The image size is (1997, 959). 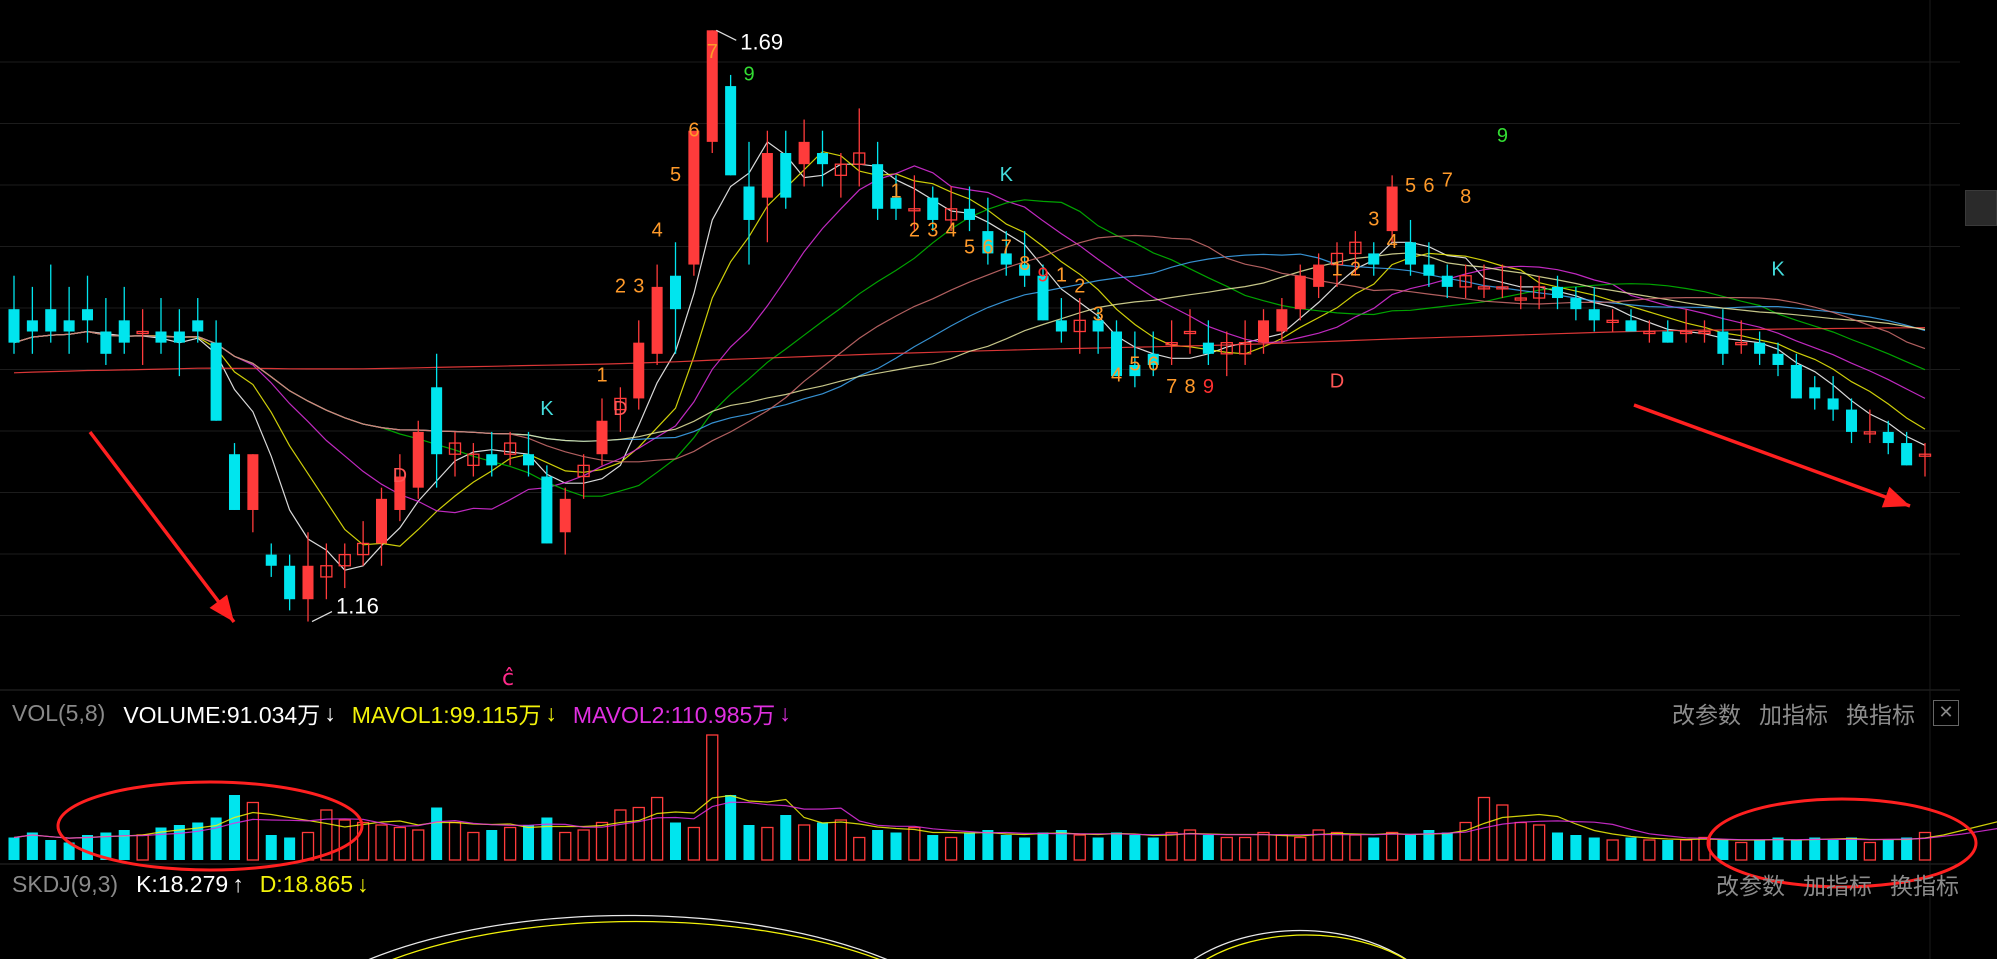 What do you see at coordinates (726, 35) in the screenshot?
I see `high-pointer` at bounding box center [726, 35].